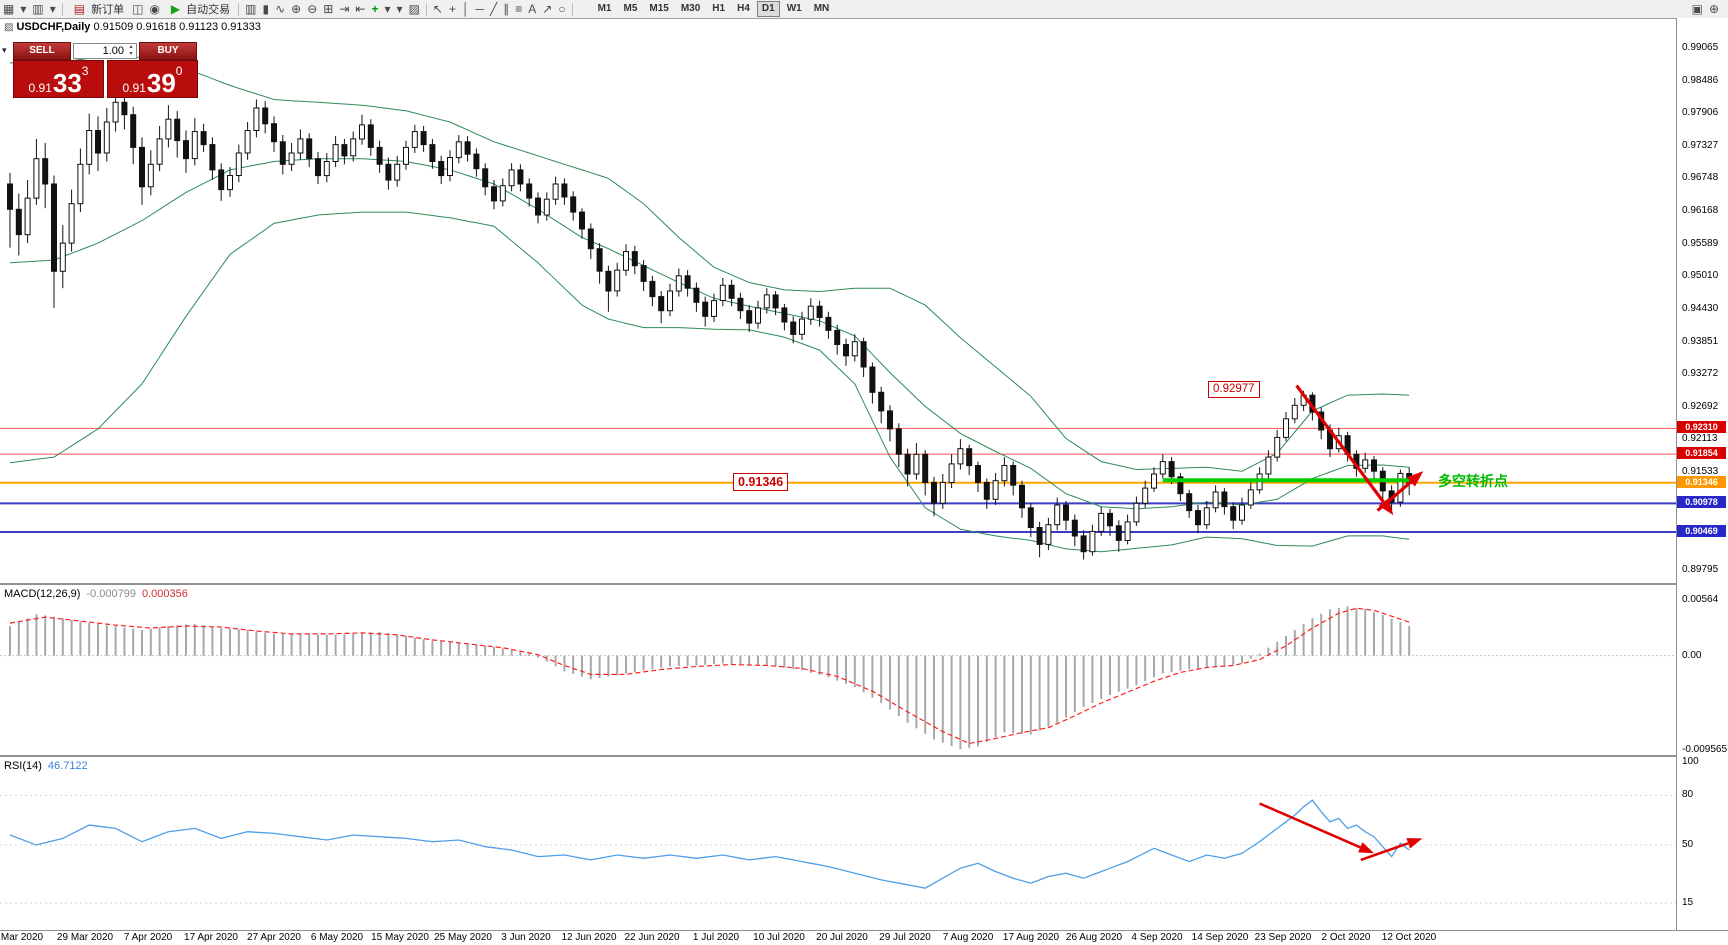  What do you see at coordinates (67, 766) in the screenshot?
I see `rsi-value: 46.7122` at bounding box center [67, 766].